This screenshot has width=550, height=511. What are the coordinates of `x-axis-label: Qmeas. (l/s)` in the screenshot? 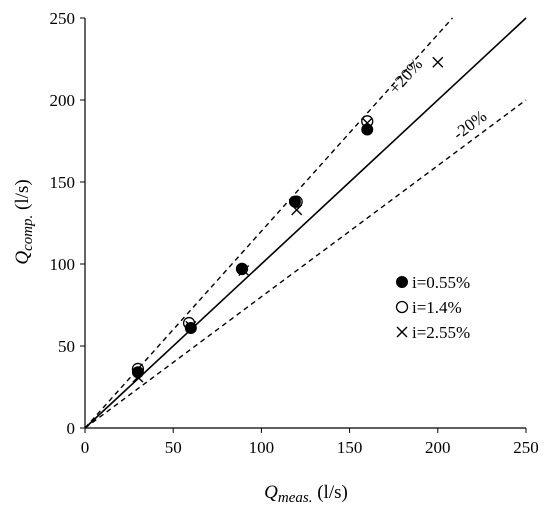 It's located at (306, 494).